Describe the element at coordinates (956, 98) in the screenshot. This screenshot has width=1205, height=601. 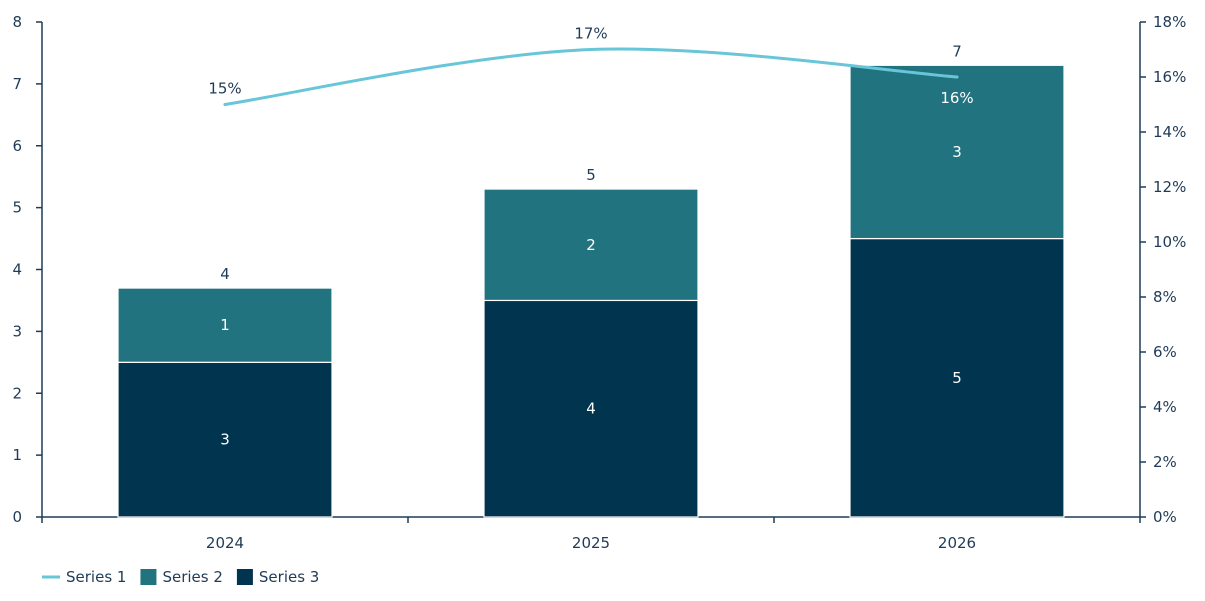
I see `line-data-label: 16%` at that location.